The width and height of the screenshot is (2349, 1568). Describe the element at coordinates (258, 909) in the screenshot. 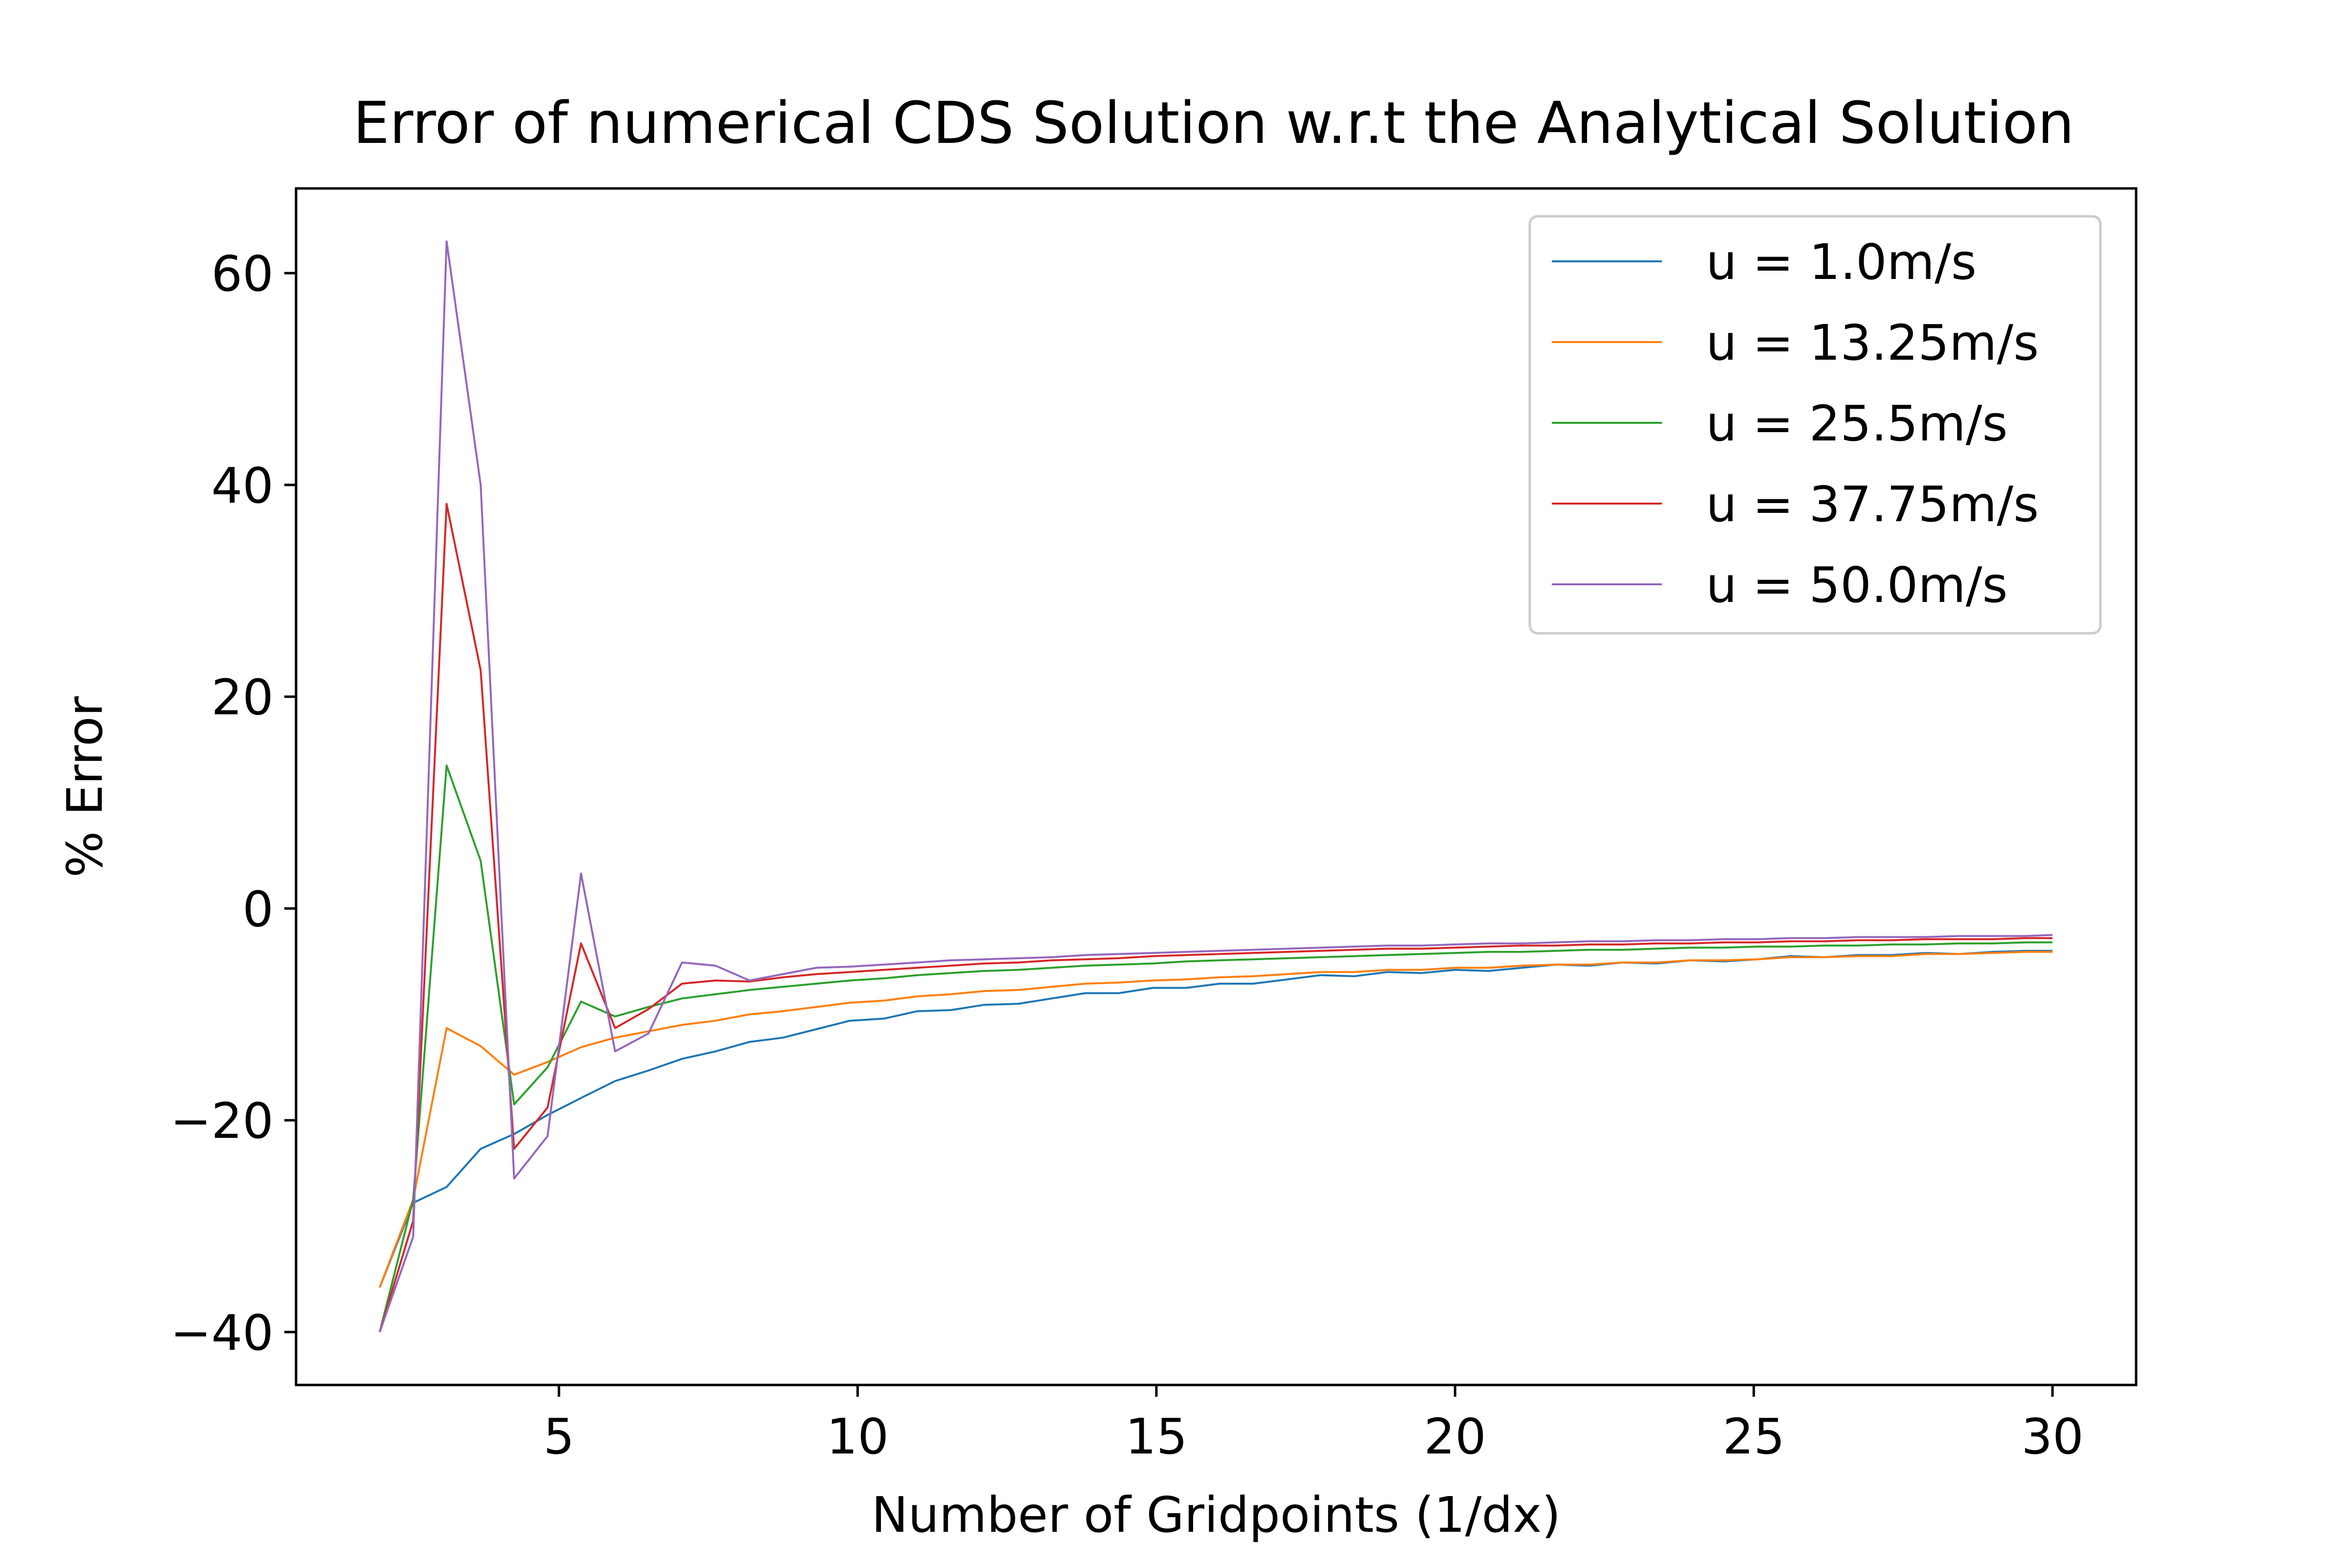

I see `y-tick-label-2: 0` at that location.